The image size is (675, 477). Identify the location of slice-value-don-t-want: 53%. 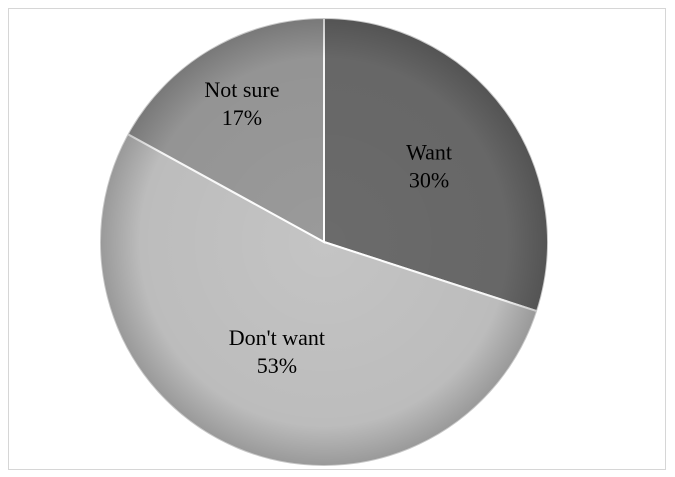
(277, 365).